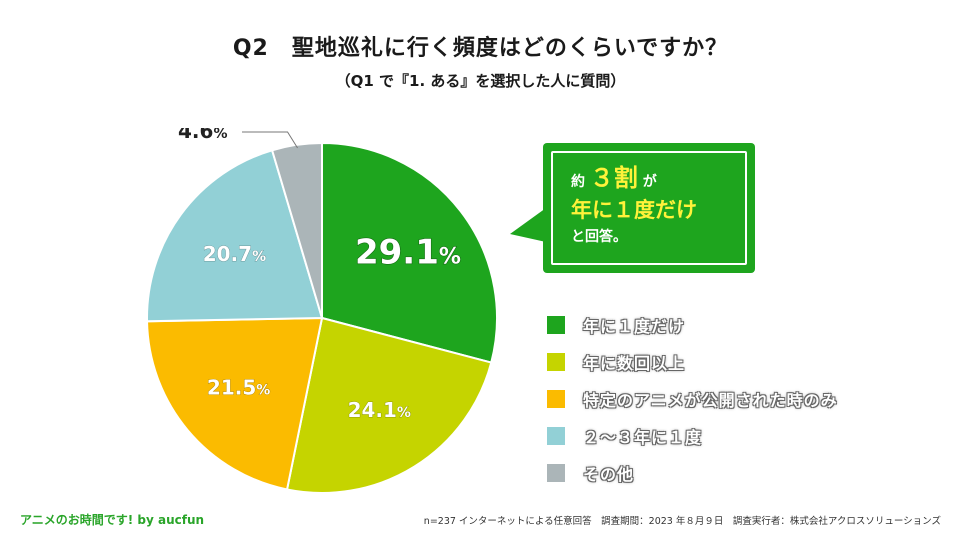 The height and width of the screenshot is (541, 961). Describe the element at coordinates (609, 474) in the screenshot. I see `legend-label: その他` at that location.